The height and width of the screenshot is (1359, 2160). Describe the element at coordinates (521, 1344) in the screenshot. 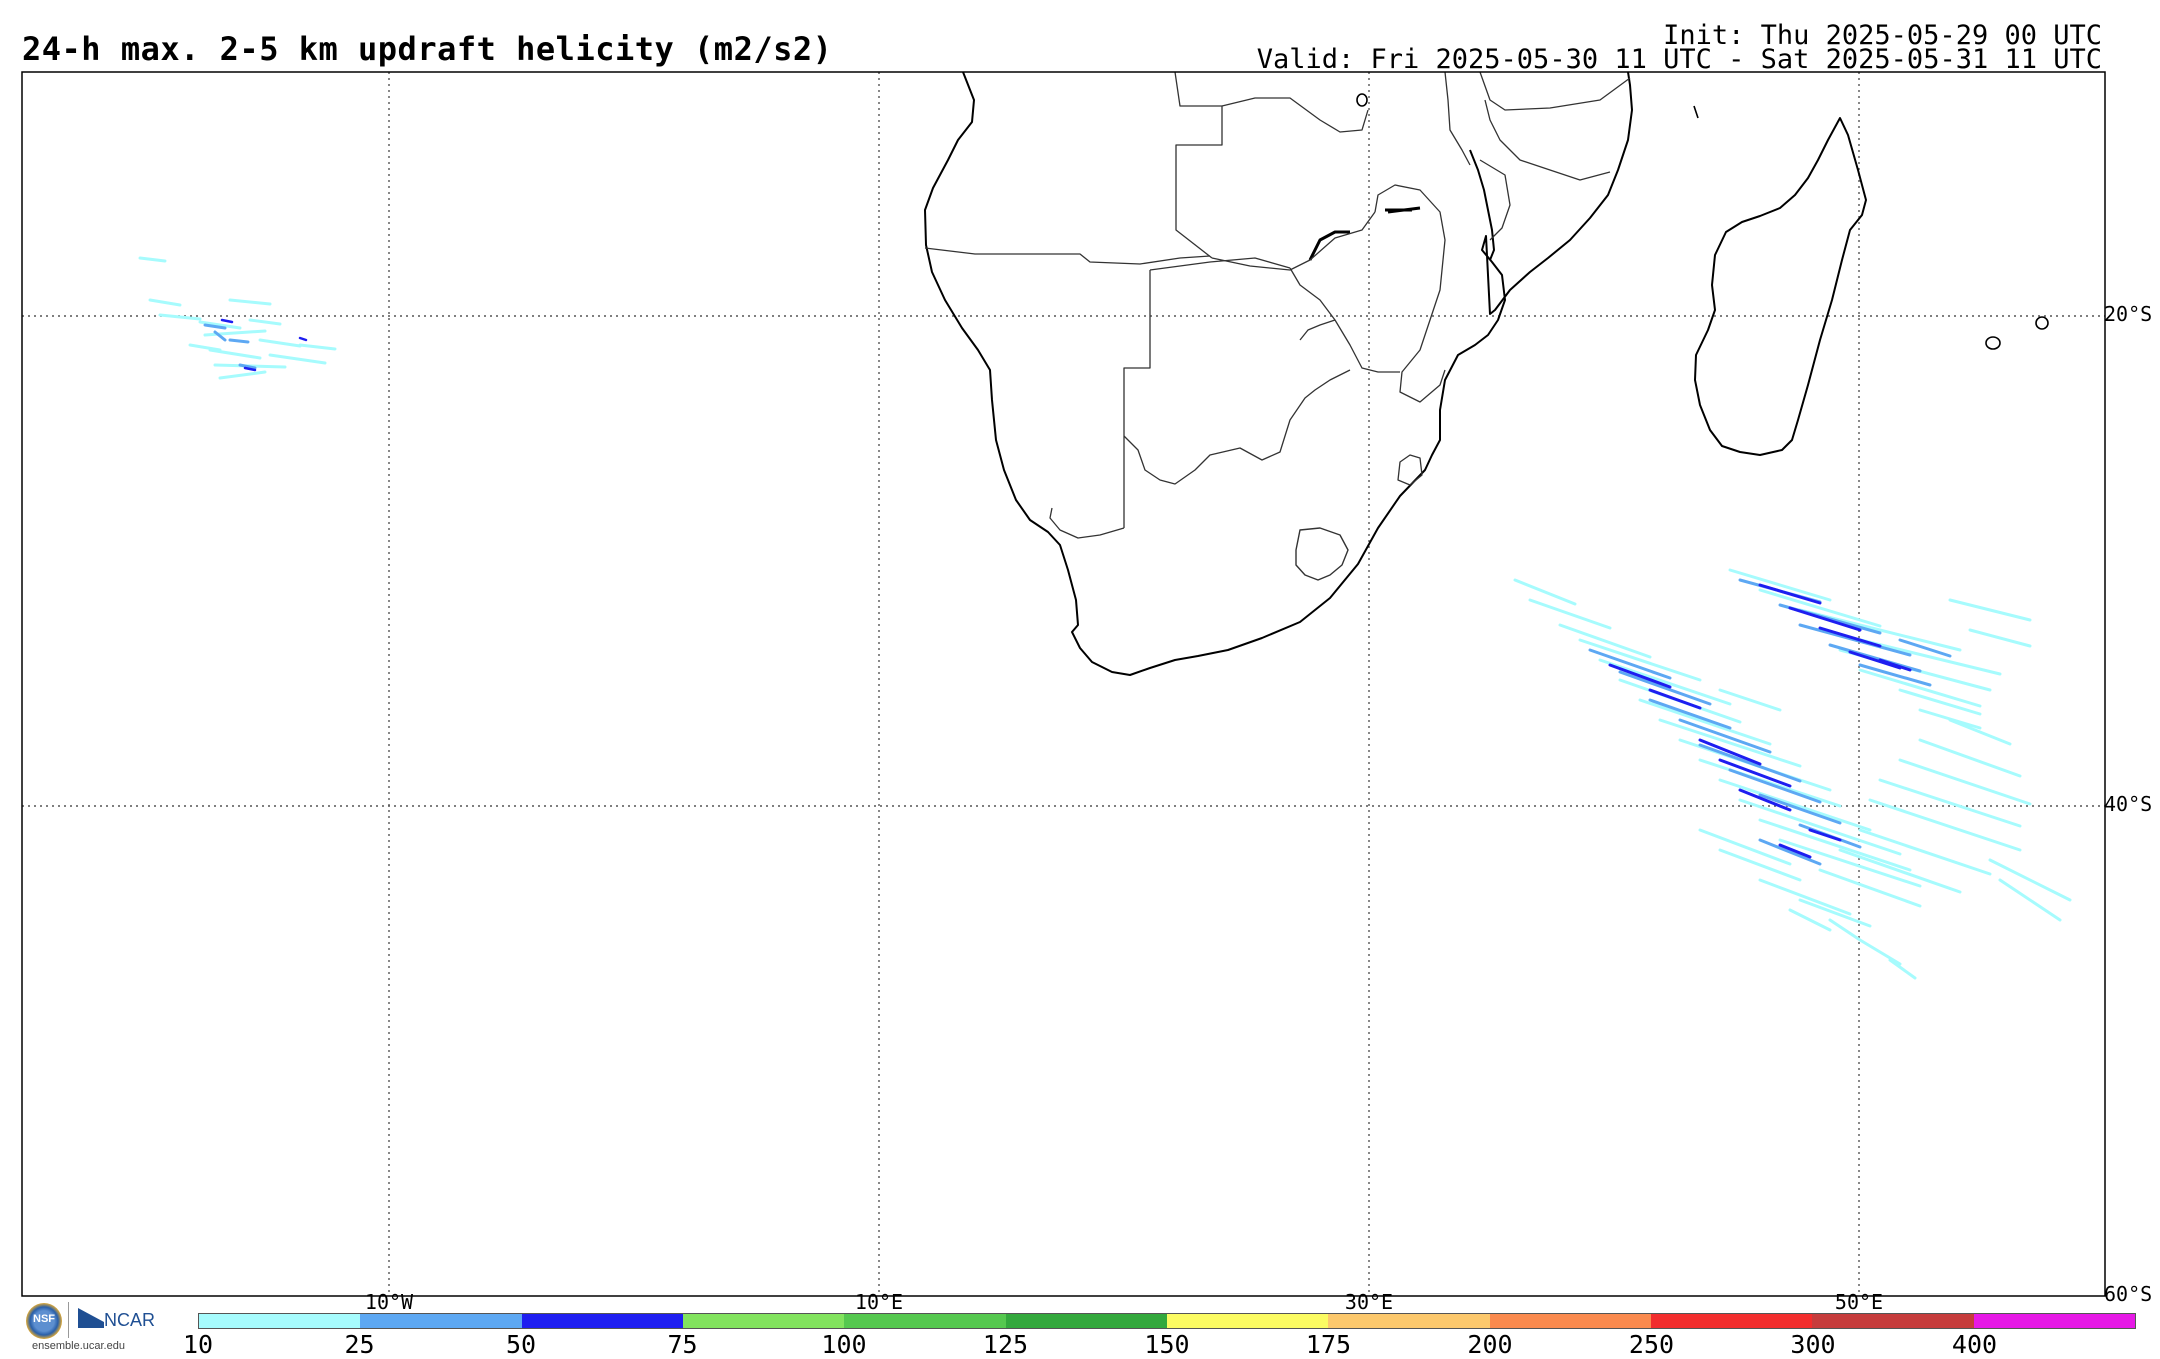

I see `colorbar-tick-label: 50` at that location.